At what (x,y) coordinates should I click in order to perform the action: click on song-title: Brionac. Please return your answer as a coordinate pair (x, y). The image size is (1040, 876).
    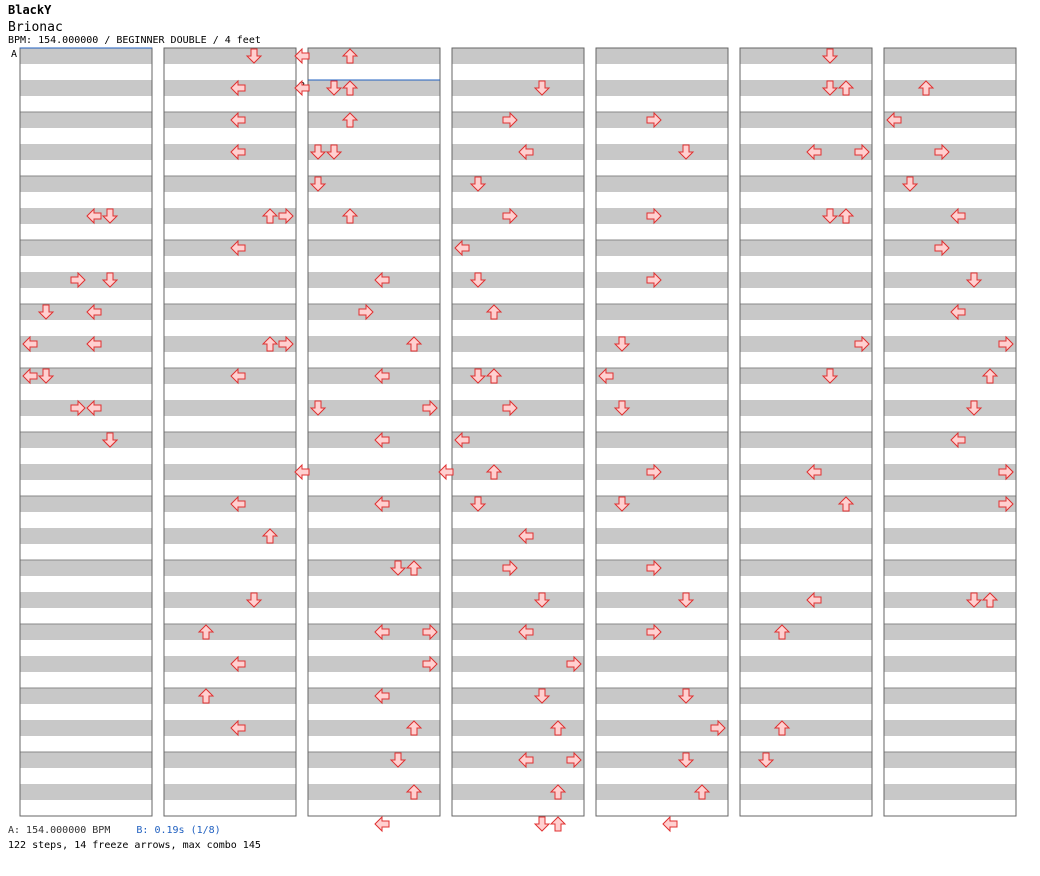
    Looking at the image, I should click on (35, 27).